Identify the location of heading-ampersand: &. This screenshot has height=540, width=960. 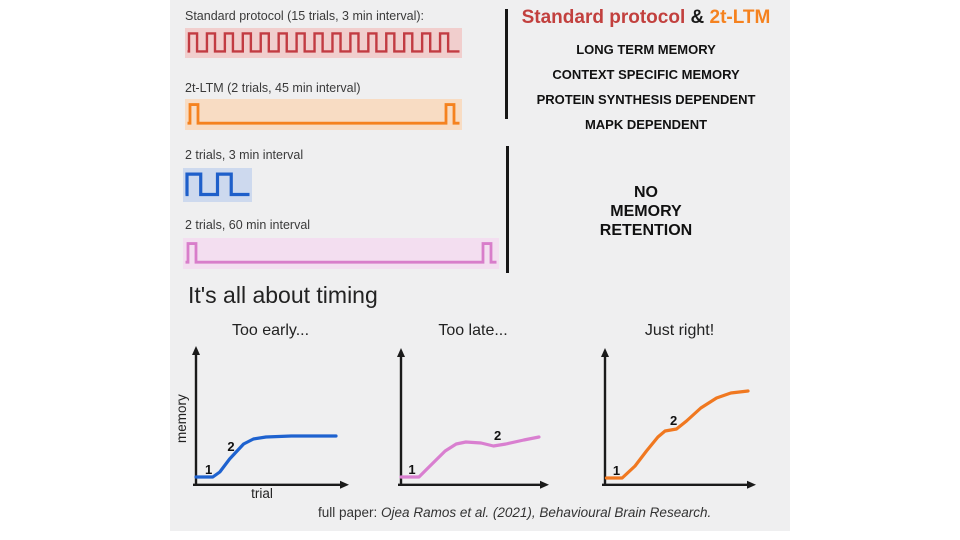
(697, 17).